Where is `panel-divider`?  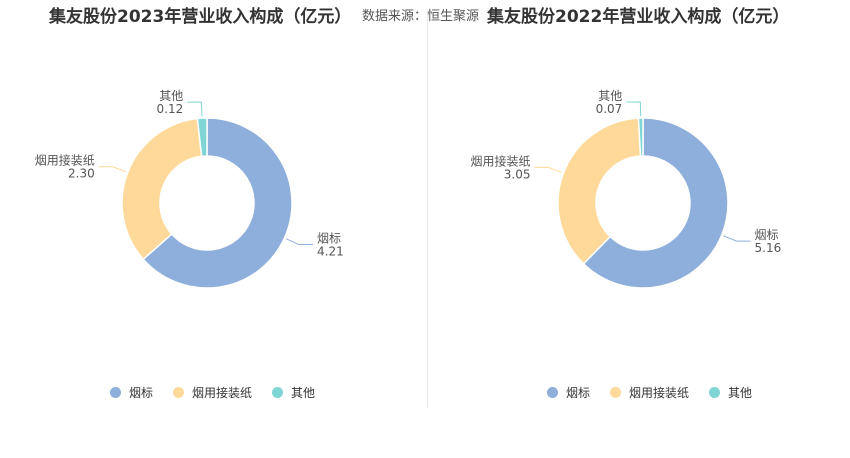
panel-divider is located at coordinates (427, 209).